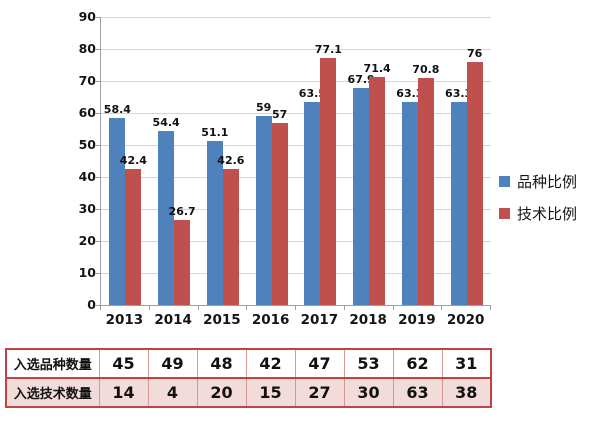 This screenshot has width=600, height=421. I want to click on legend-swatch-series-1-icon, so click(504, 181).